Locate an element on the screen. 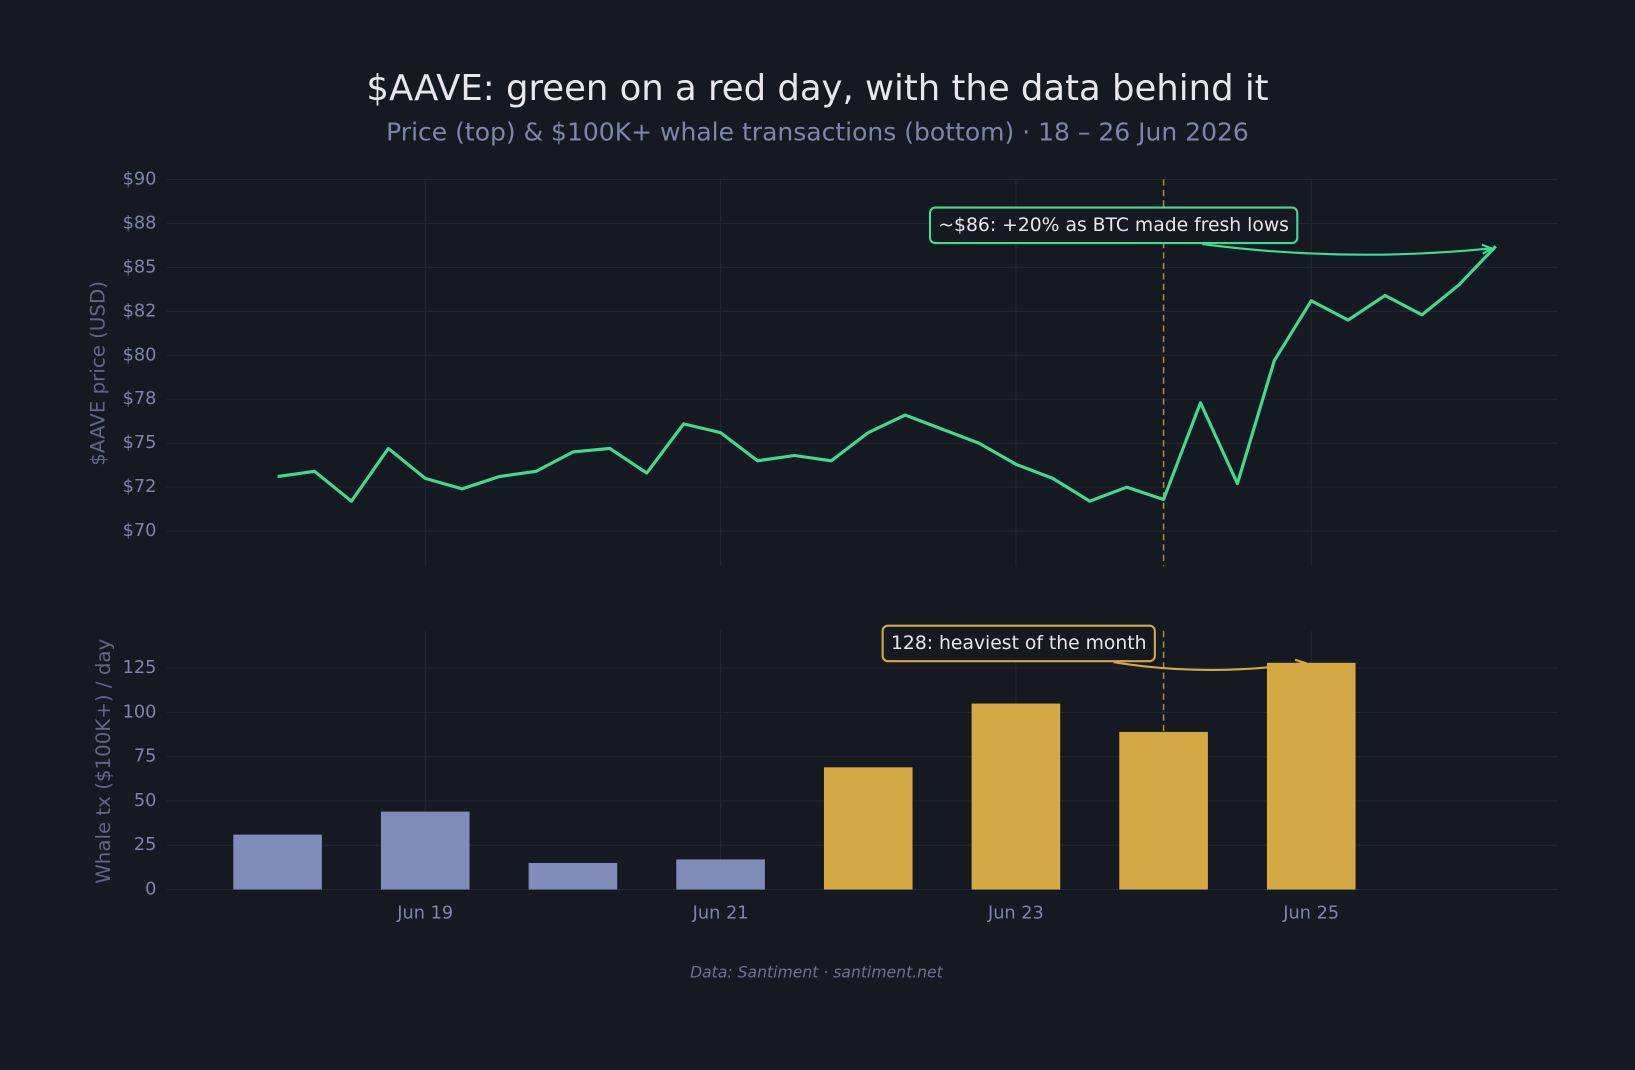 The width and height of the screenshot is (1635, 1070). y-tick-label: $85 is located at coordinates (140, 267).